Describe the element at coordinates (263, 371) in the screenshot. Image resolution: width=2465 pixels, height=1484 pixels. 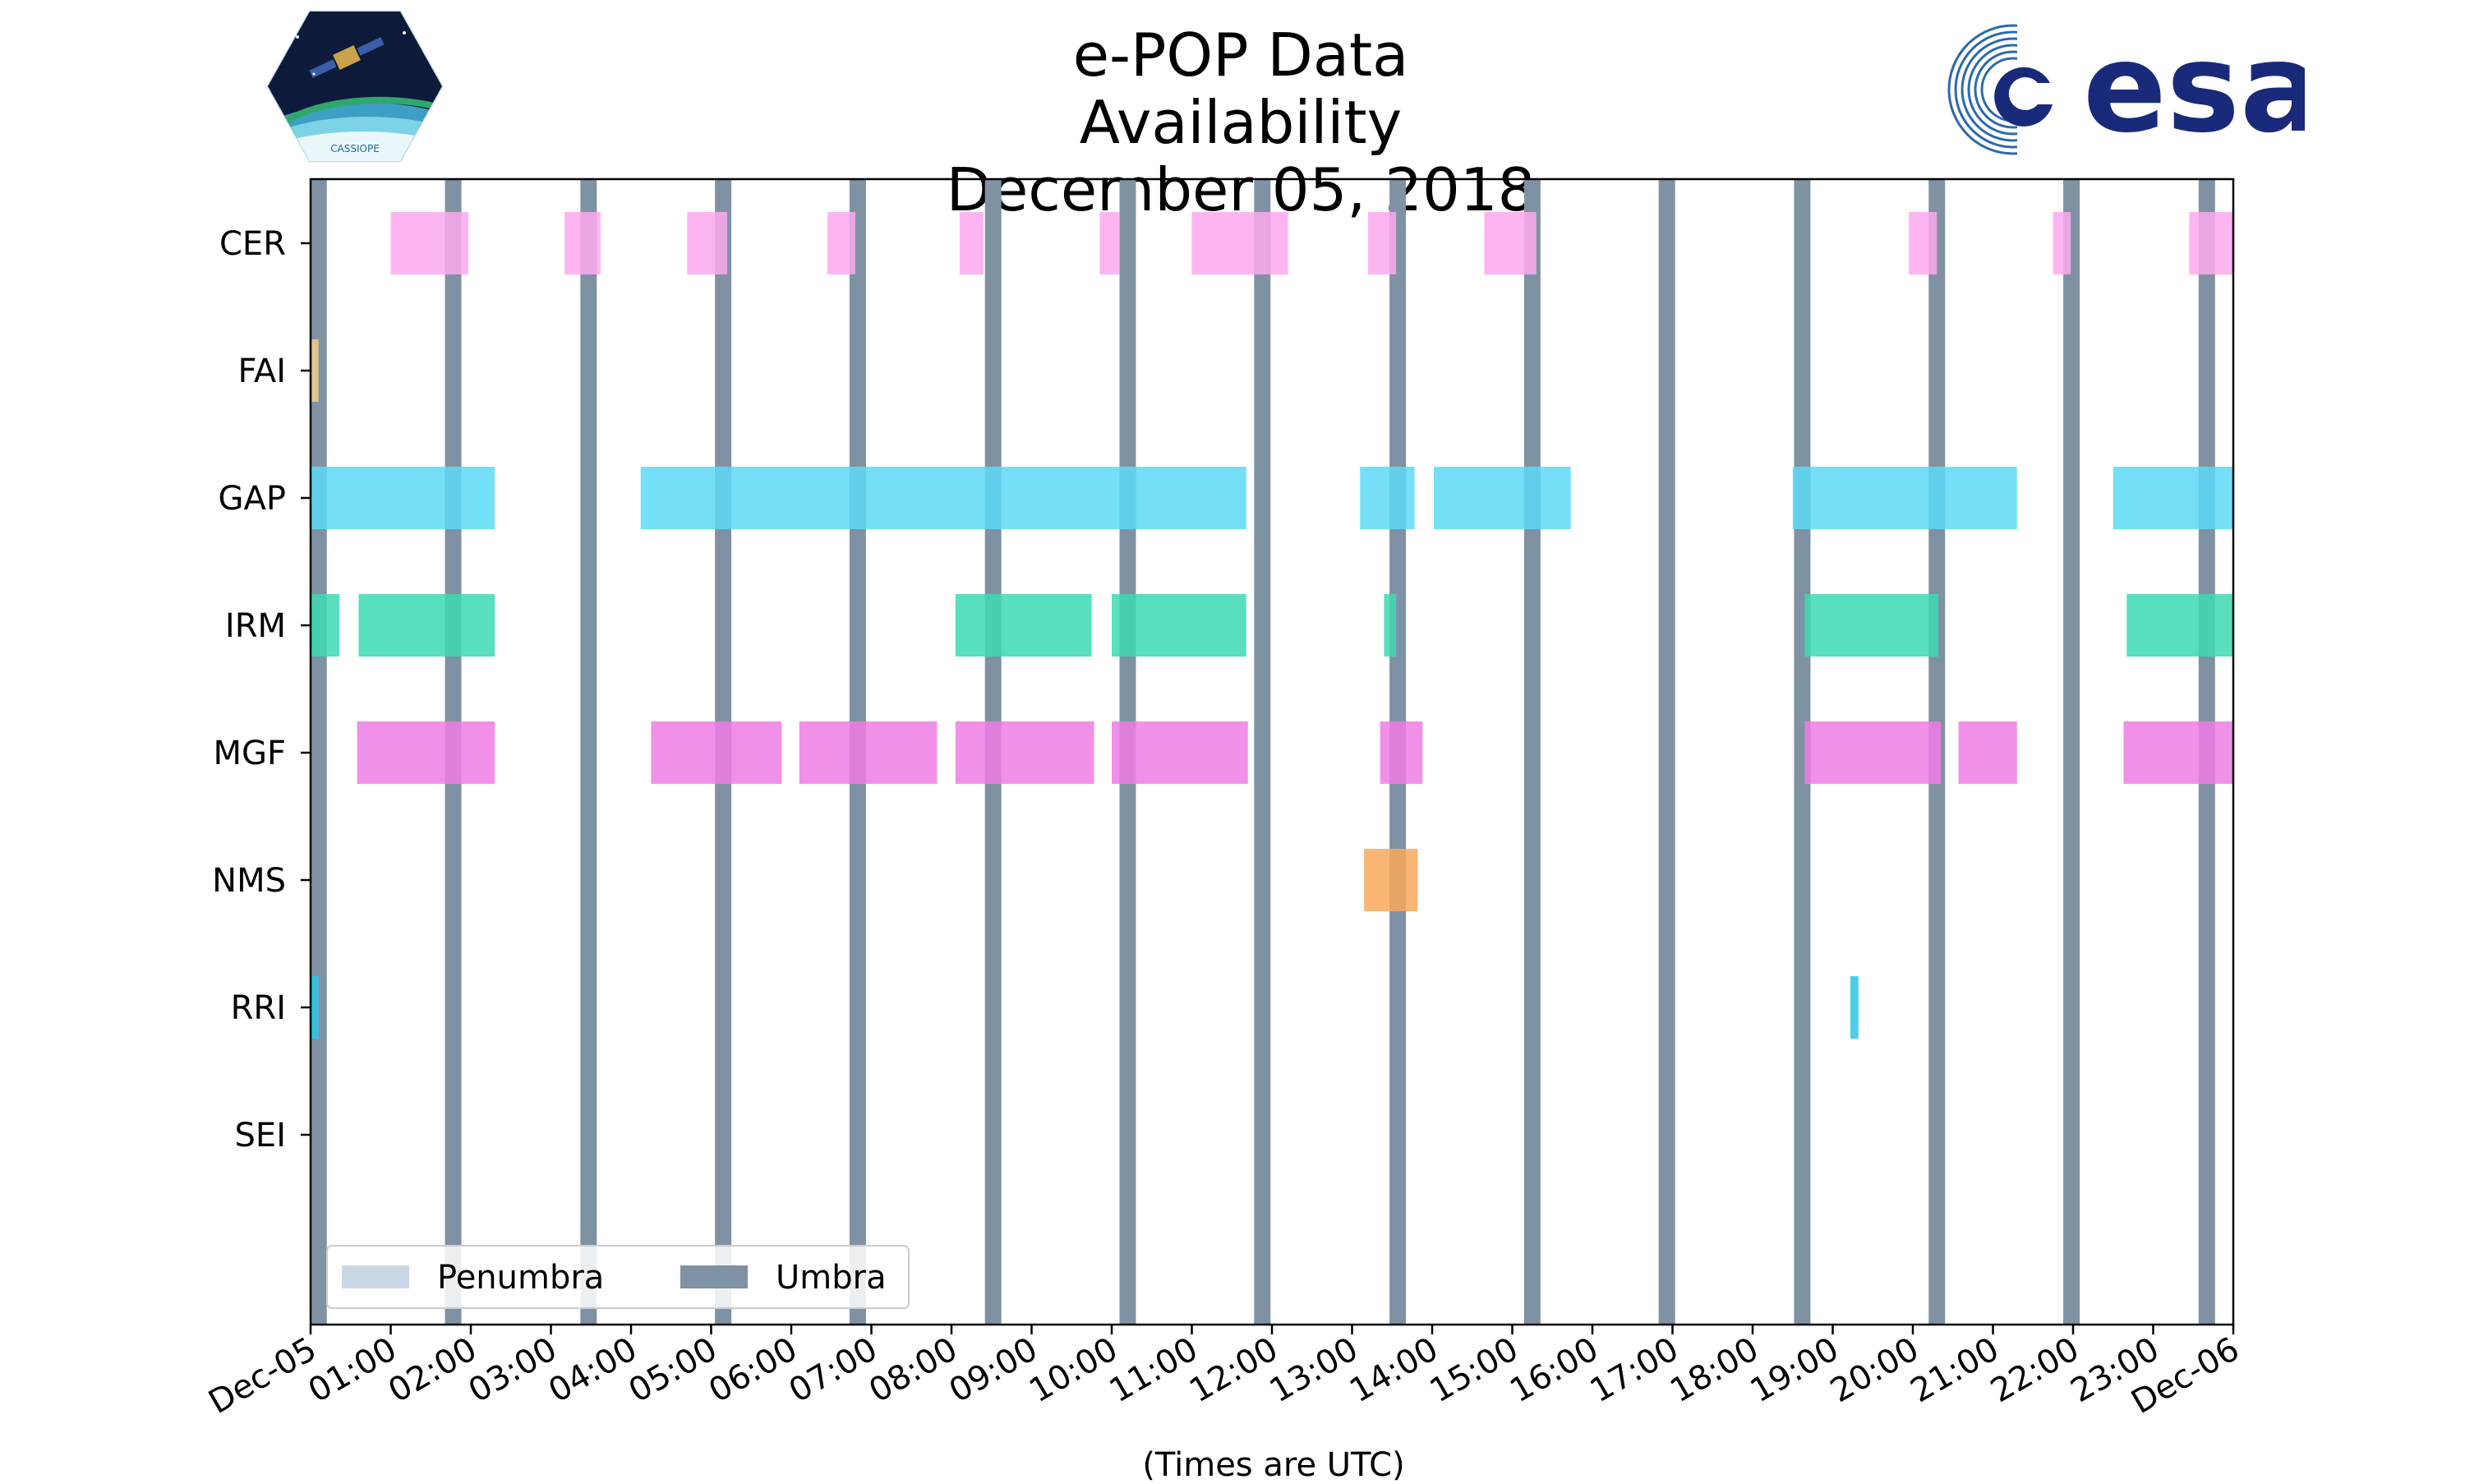
I see `y-tick-label: FAI` at that location.